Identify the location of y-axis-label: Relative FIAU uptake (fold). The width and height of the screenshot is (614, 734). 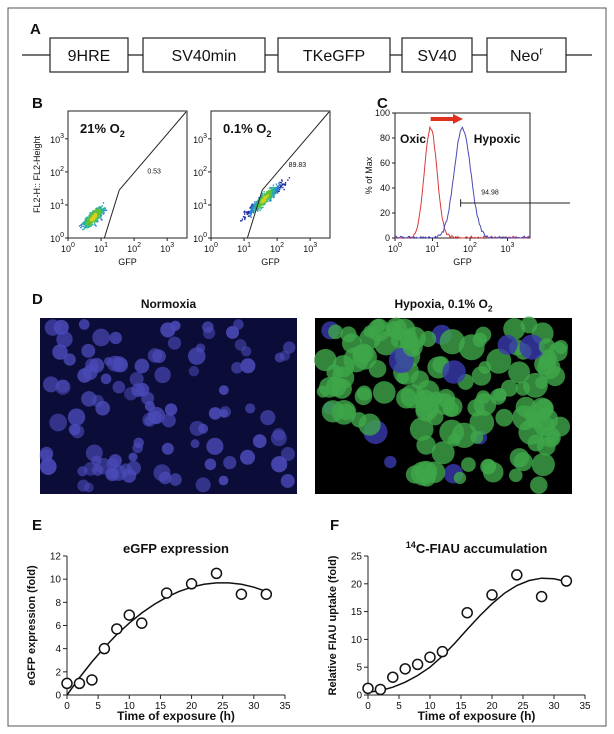
(333, 625).